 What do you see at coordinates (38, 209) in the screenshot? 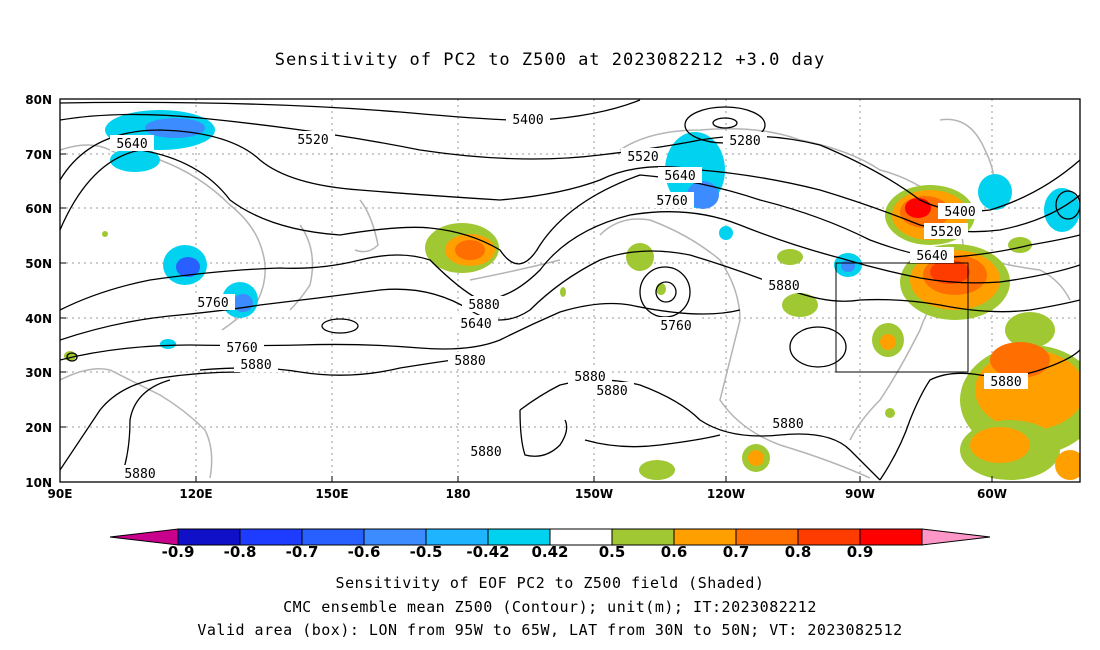
I see `lat-label: 60N` at bounding box center [38, 209].